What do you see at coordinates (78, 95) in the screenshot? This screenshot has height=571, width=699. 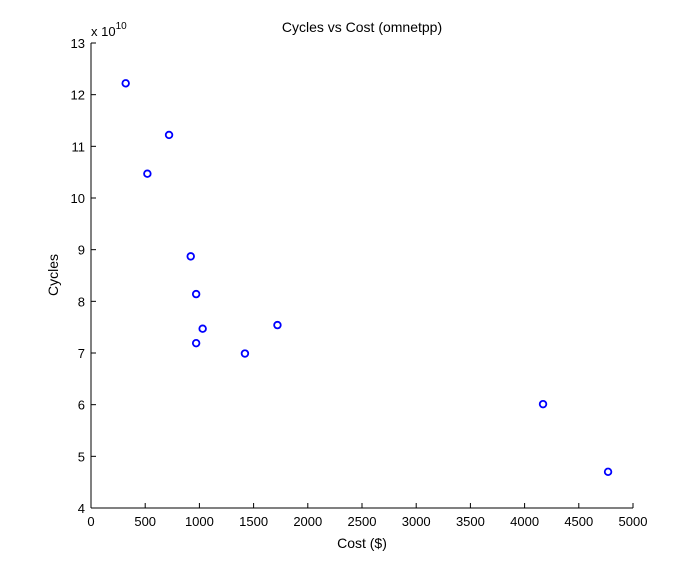 I see `y-tick-label: 12` at bounding box center [78, 95].